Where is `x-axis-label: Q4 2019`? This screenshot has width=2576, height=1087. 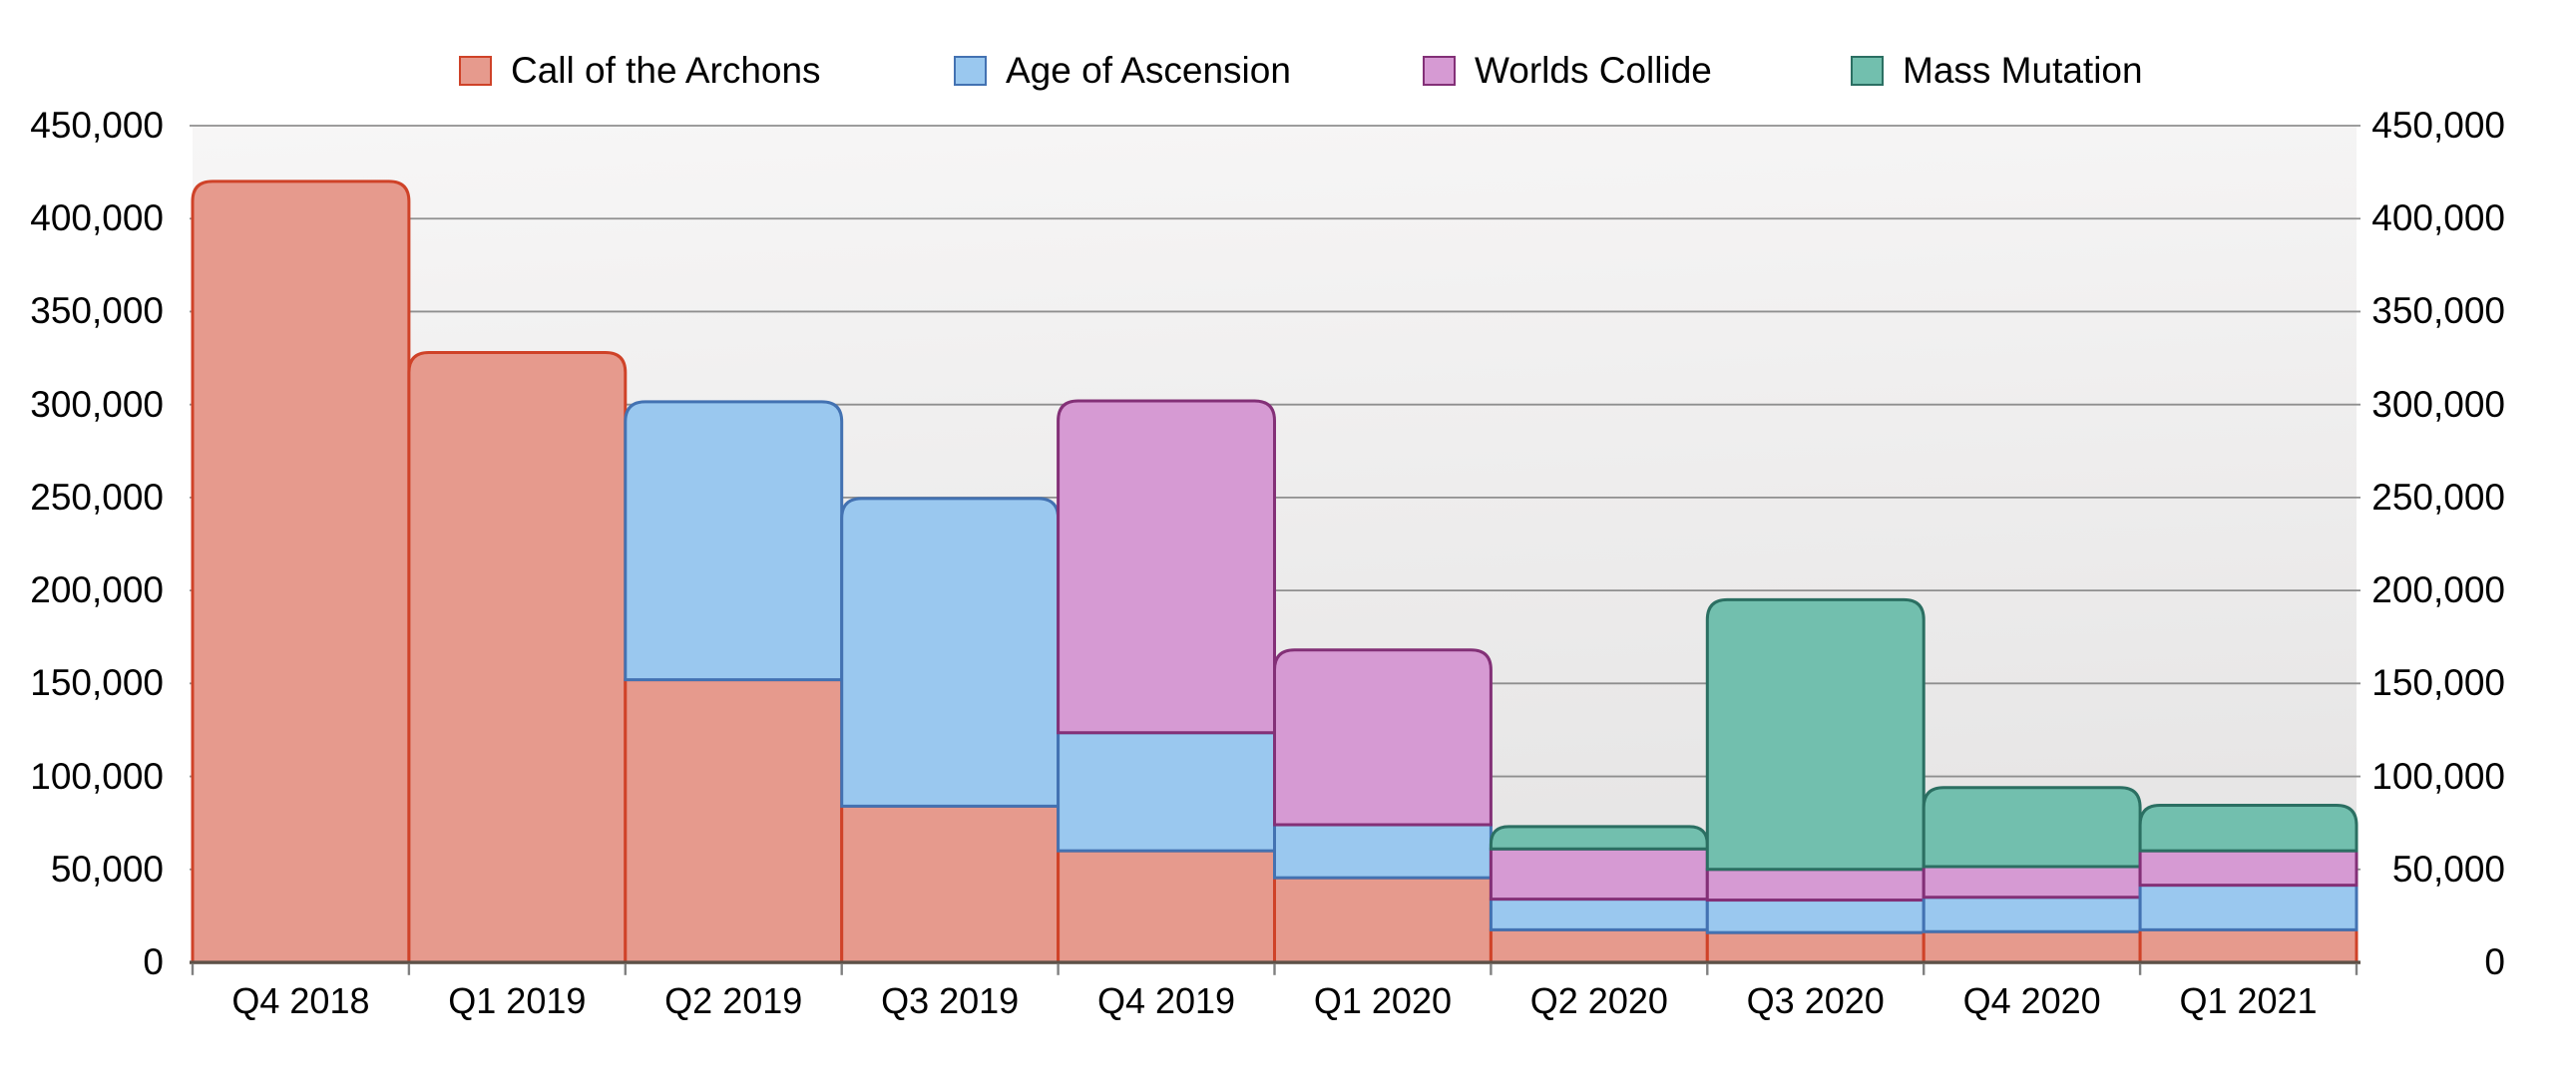
x-axis-label: Q4 2019 is located at coordinates (1166, 1001).